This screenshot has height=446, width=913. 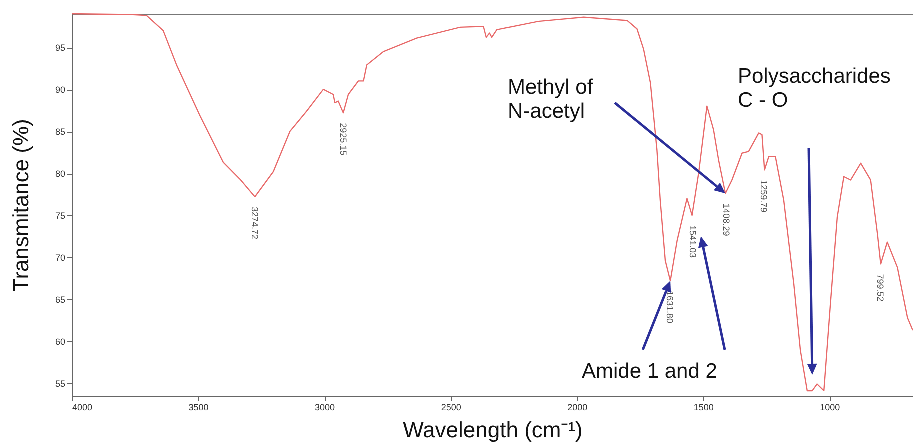 I want to click on y-tick-label: 85, so click(x=60, y=132).